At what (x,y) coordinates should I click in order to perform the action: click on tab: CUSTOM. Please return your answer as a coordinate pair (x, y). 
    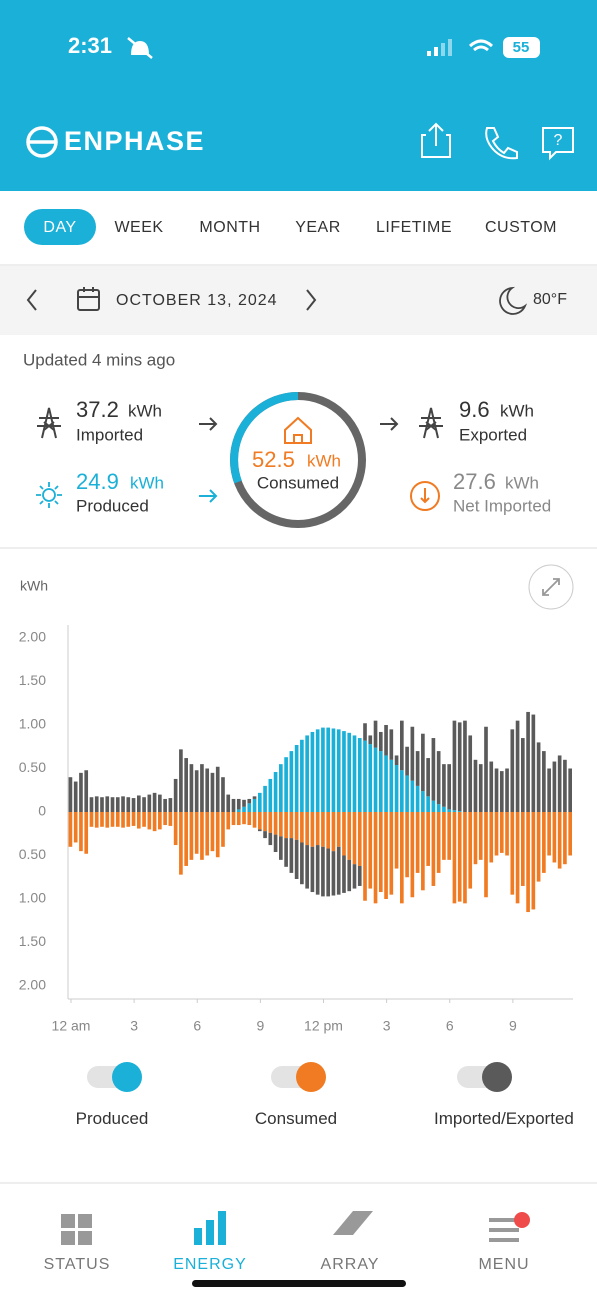
    Looking at the image, I should click on (521, 227).